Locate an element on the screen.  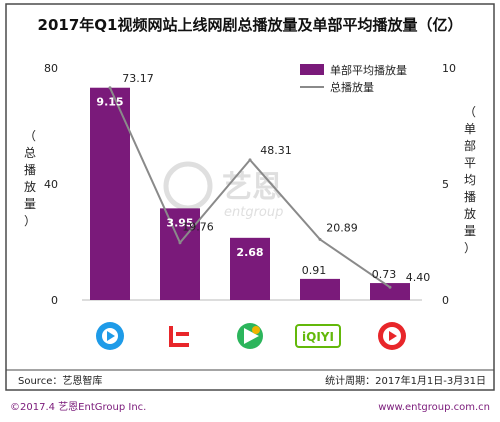
bar-data-label: 0.91 is located at coordinates (314, 270).